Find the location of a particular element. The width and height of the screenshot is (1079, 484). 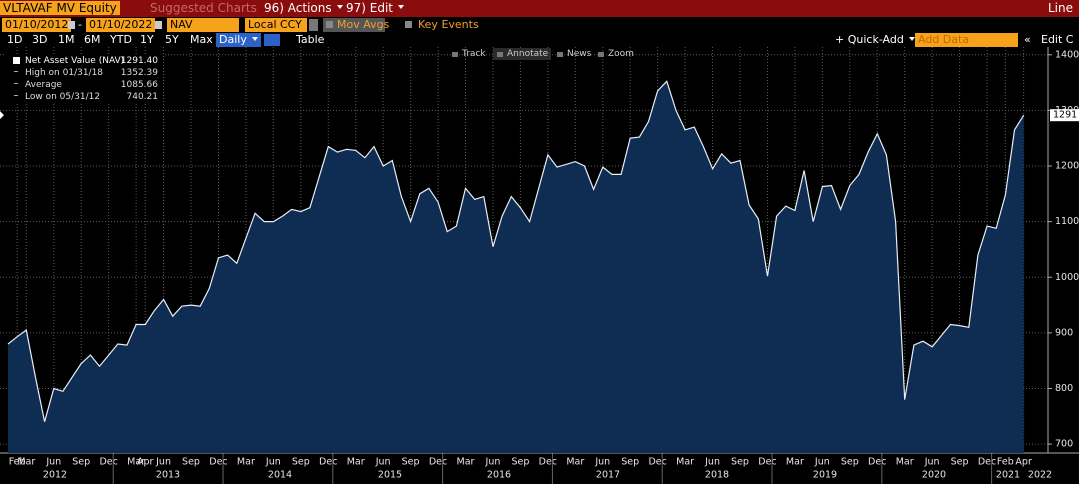

period-button: 1M is located at coordinates (66, 39).